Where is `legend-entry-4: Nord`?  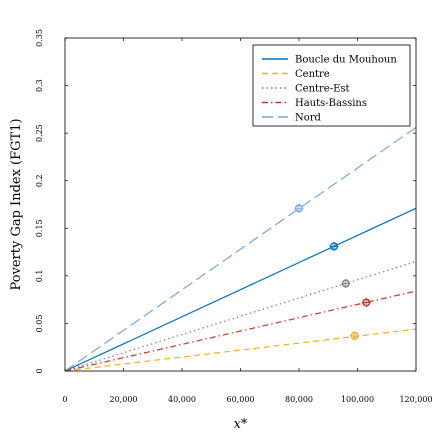 legend-entry-4: Nord is located at coordinates (292, 118).